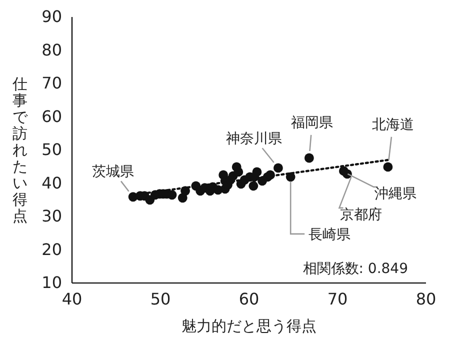 Image resolution: width=455 pixels, height=343 pixels. I want to click on y-tick-label: 20, so click(52, 249).